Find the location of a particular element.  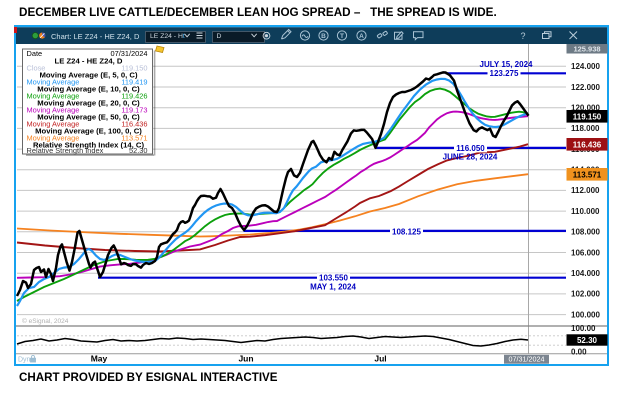

svg-text: 102.000 is located at coordinates (585, 294).